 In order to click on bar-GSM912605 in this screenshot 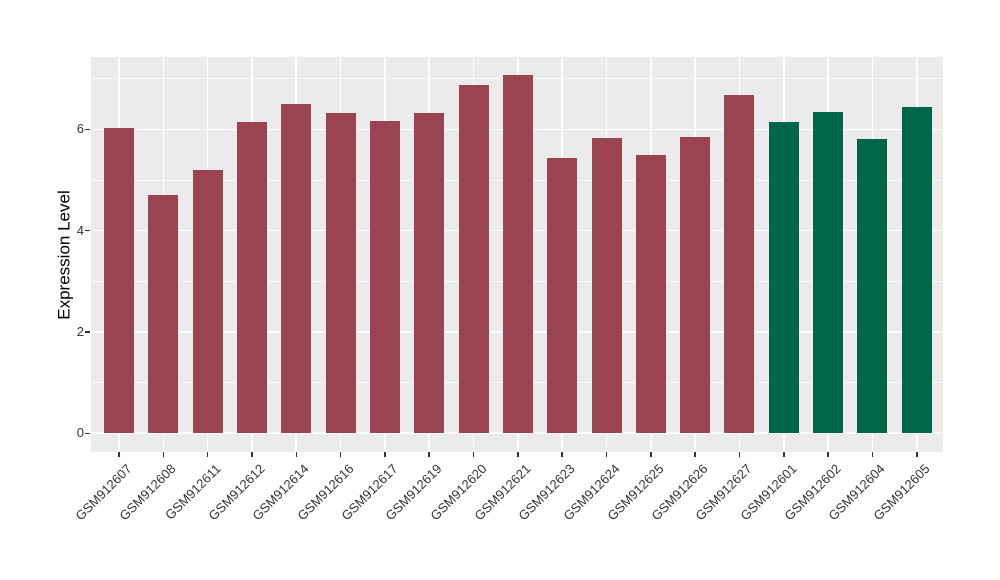, I will do `click(916, 270)`.